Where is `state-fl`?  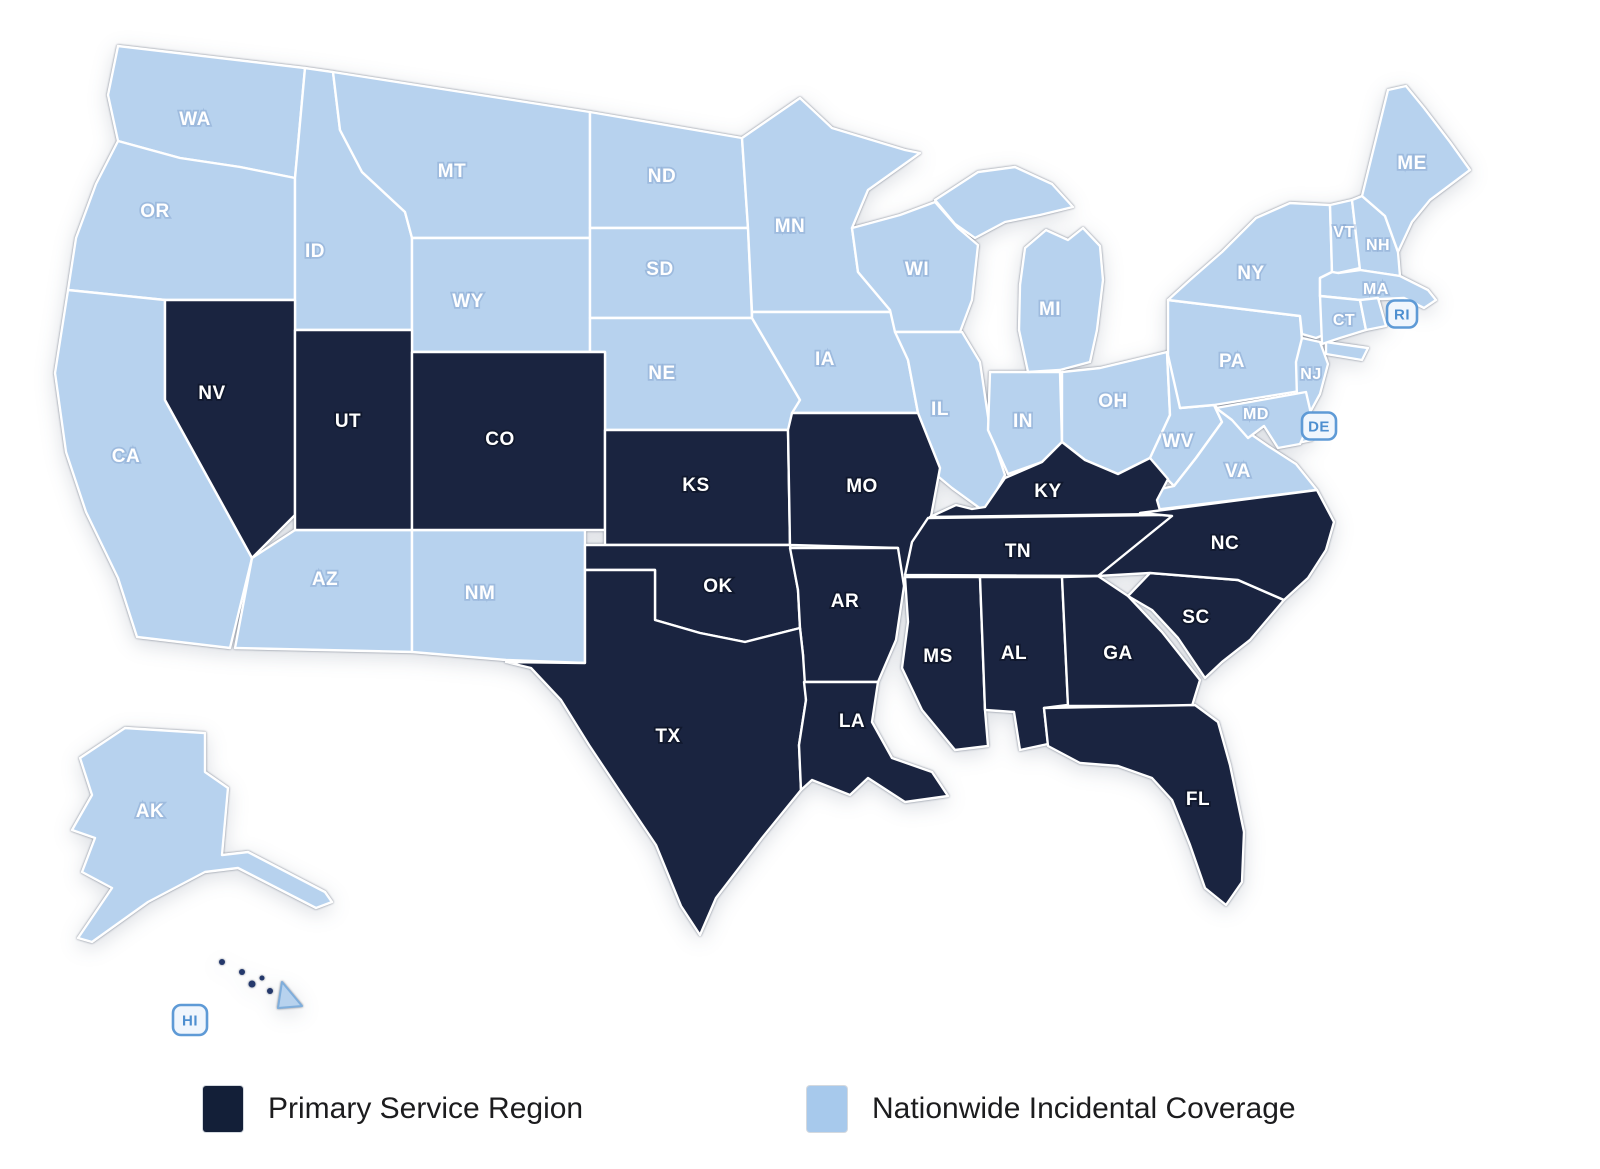 state-fl is located at coordinates (1144, 805).